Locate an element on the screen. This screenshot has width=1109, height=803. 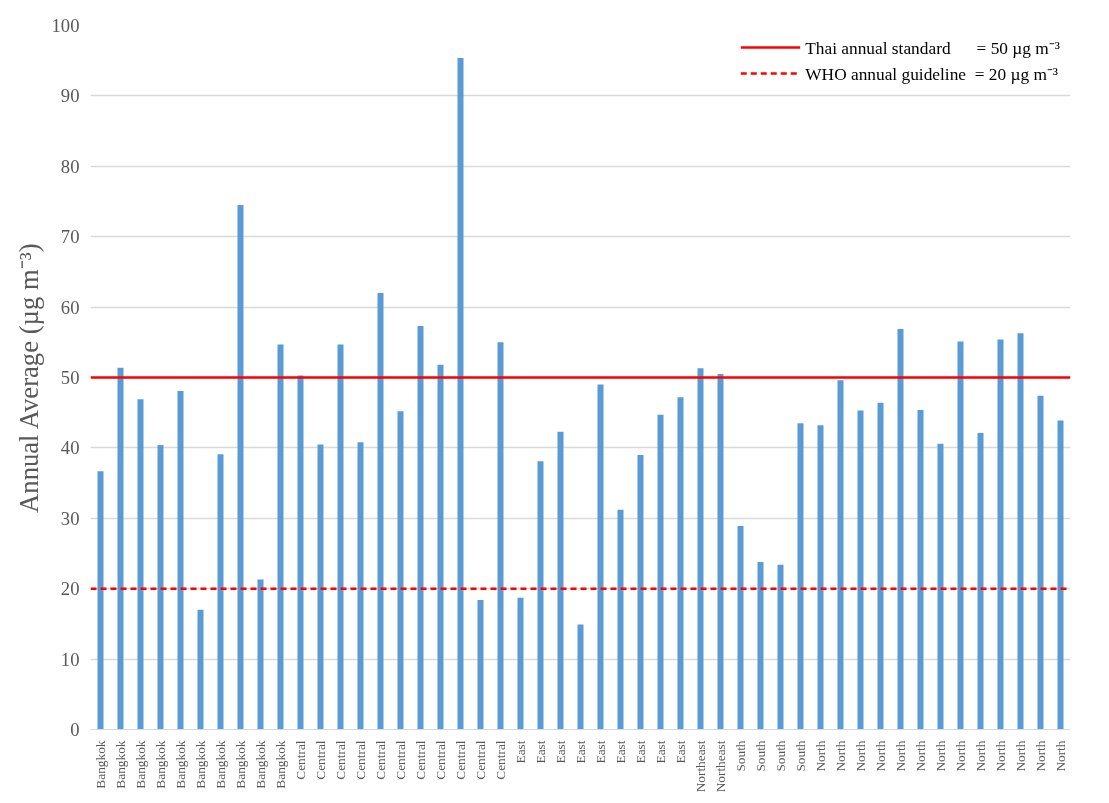
y-tick-label: 80 is located at coordinates (70, 166).